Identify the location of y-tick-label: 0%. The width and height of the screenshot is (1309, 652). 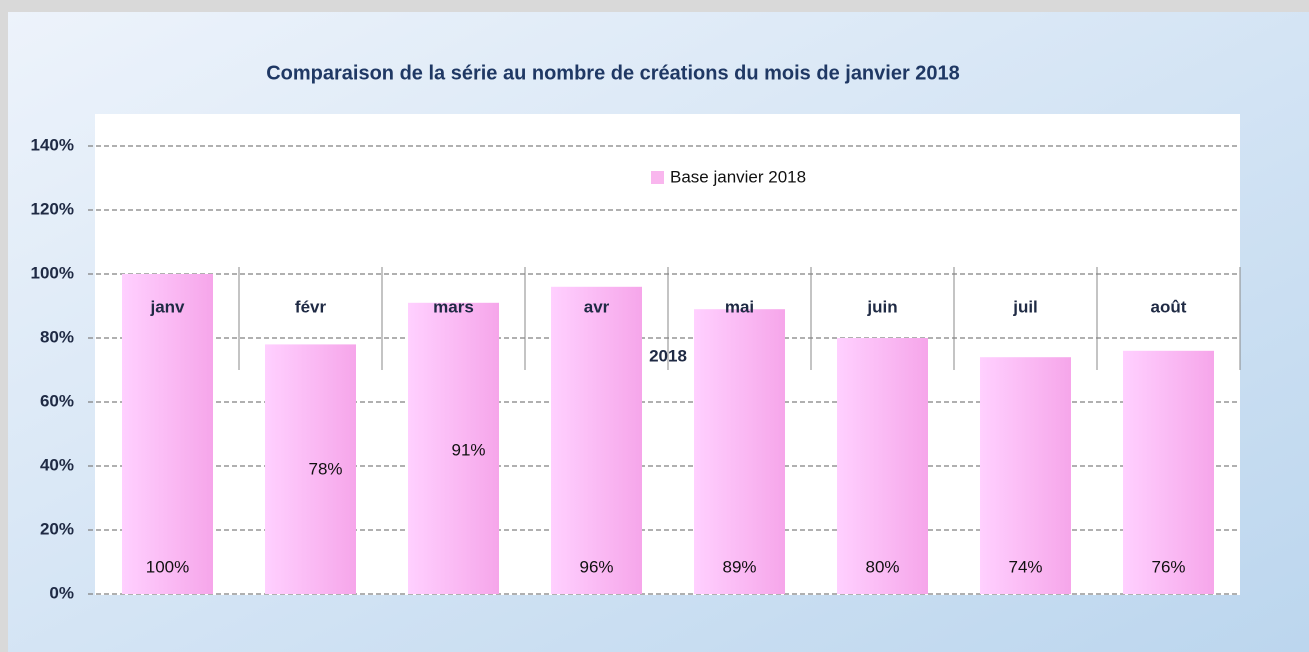
(61, 592).